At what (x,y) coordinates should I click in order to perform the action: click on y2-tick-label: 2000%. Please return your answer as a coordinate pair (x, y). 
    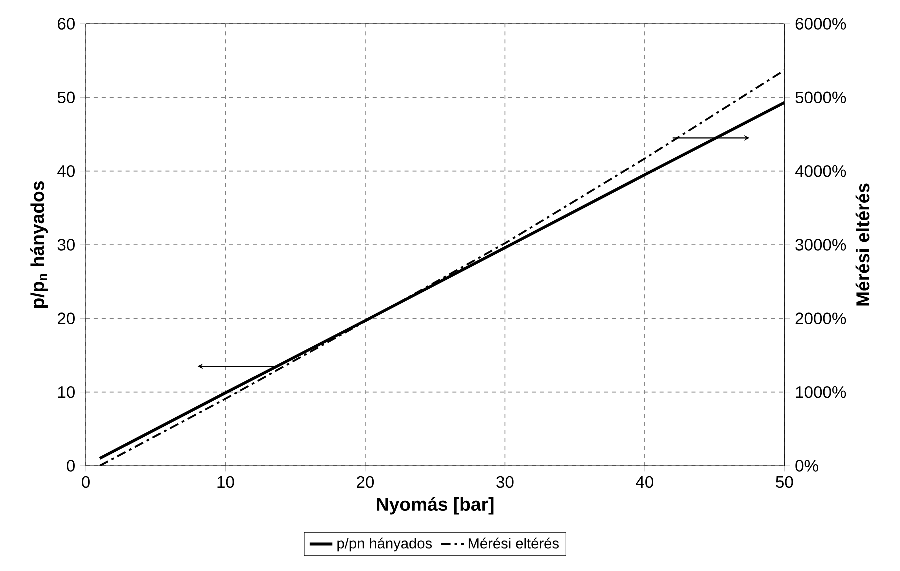
    Looking at the image, I should click on (821, 318).